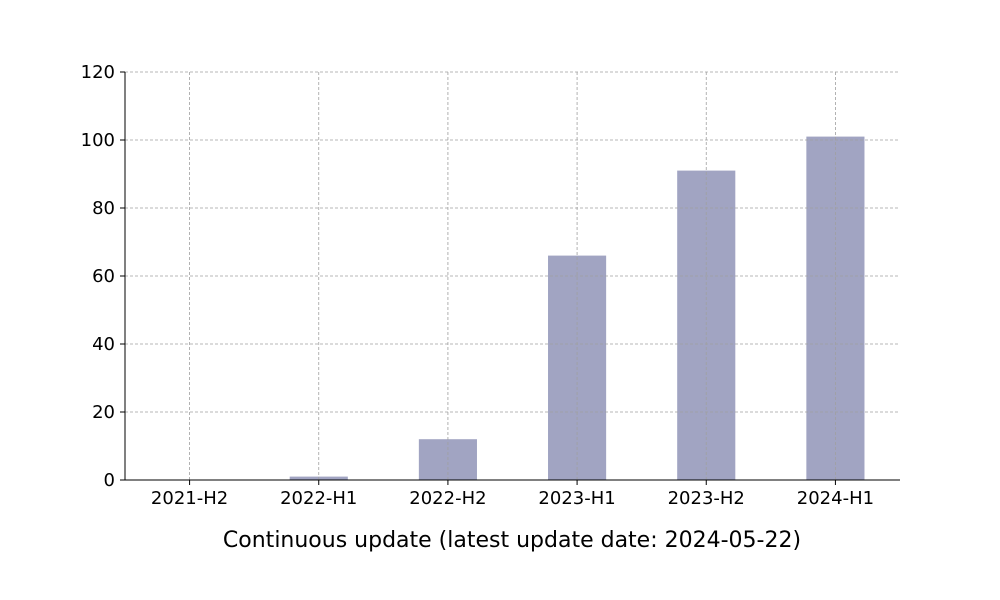  I want to click on x-tick-label: 2024-H1, so click(835, 498).